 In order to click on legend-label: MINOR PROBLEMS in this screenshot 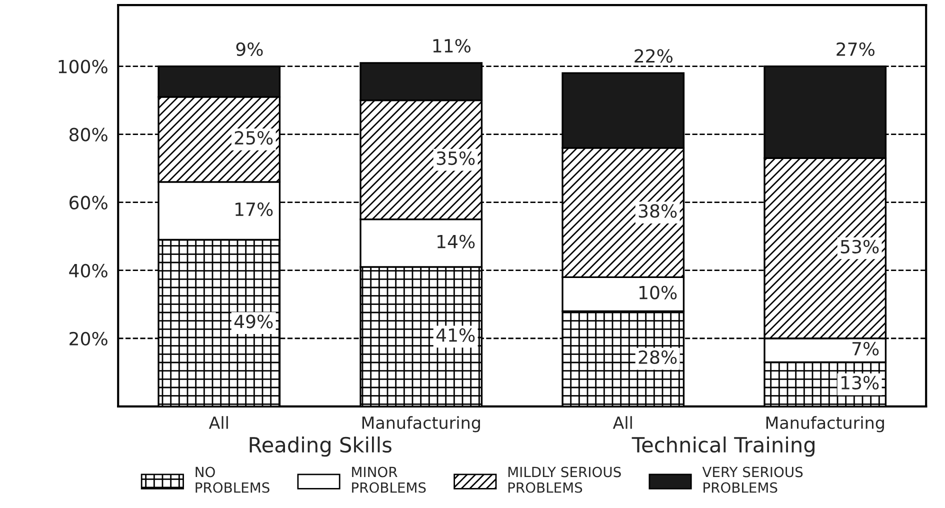, I will do `click(389, 479)`.